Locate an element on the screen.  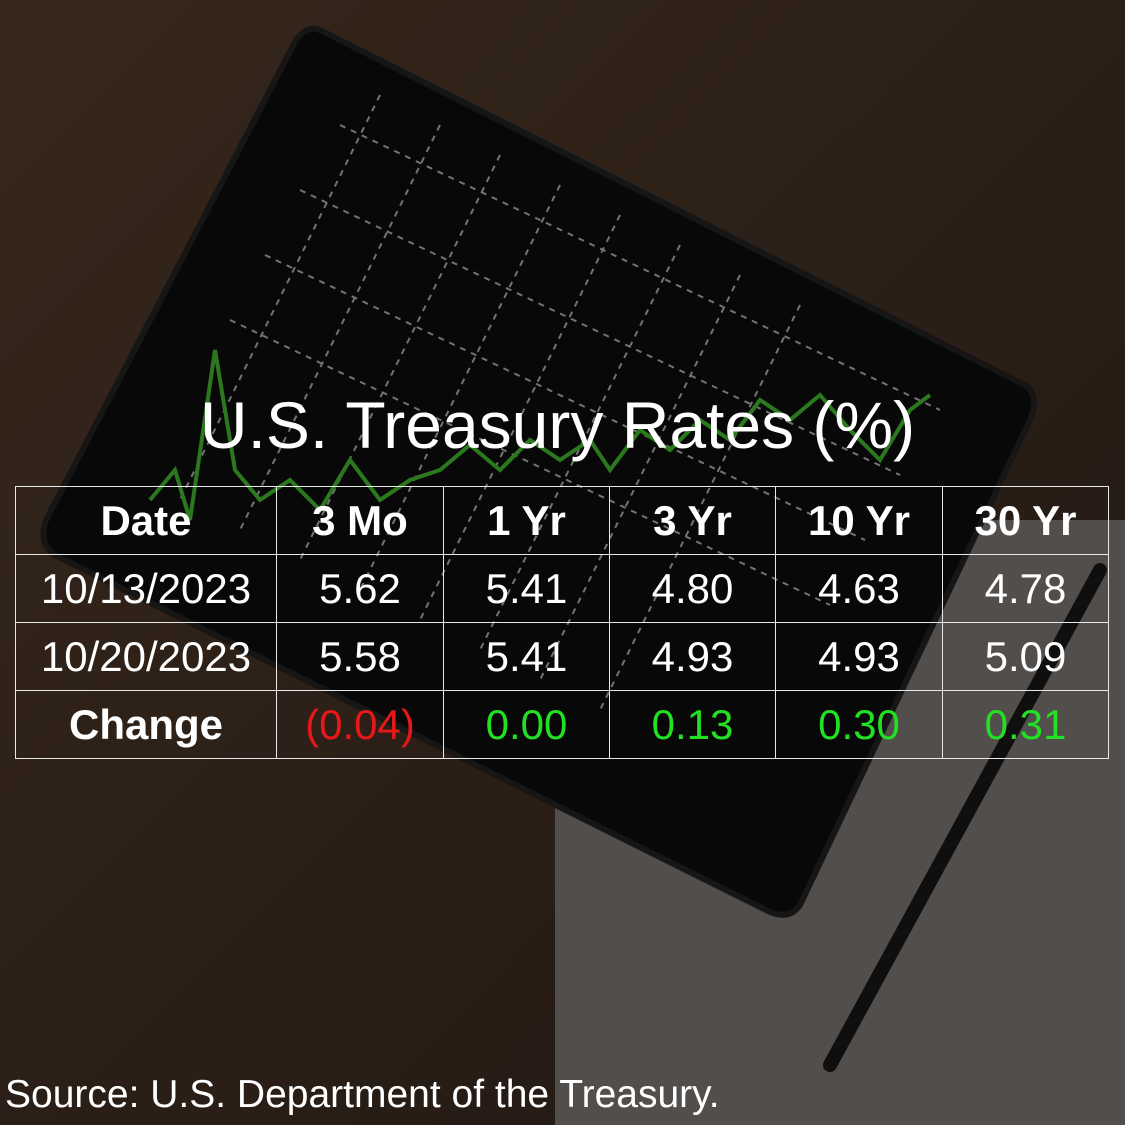
header-row: Date 3 Mo 1 Yr 3 Yr 10 Yr 30 Yr is located at coordinates (562, 520).